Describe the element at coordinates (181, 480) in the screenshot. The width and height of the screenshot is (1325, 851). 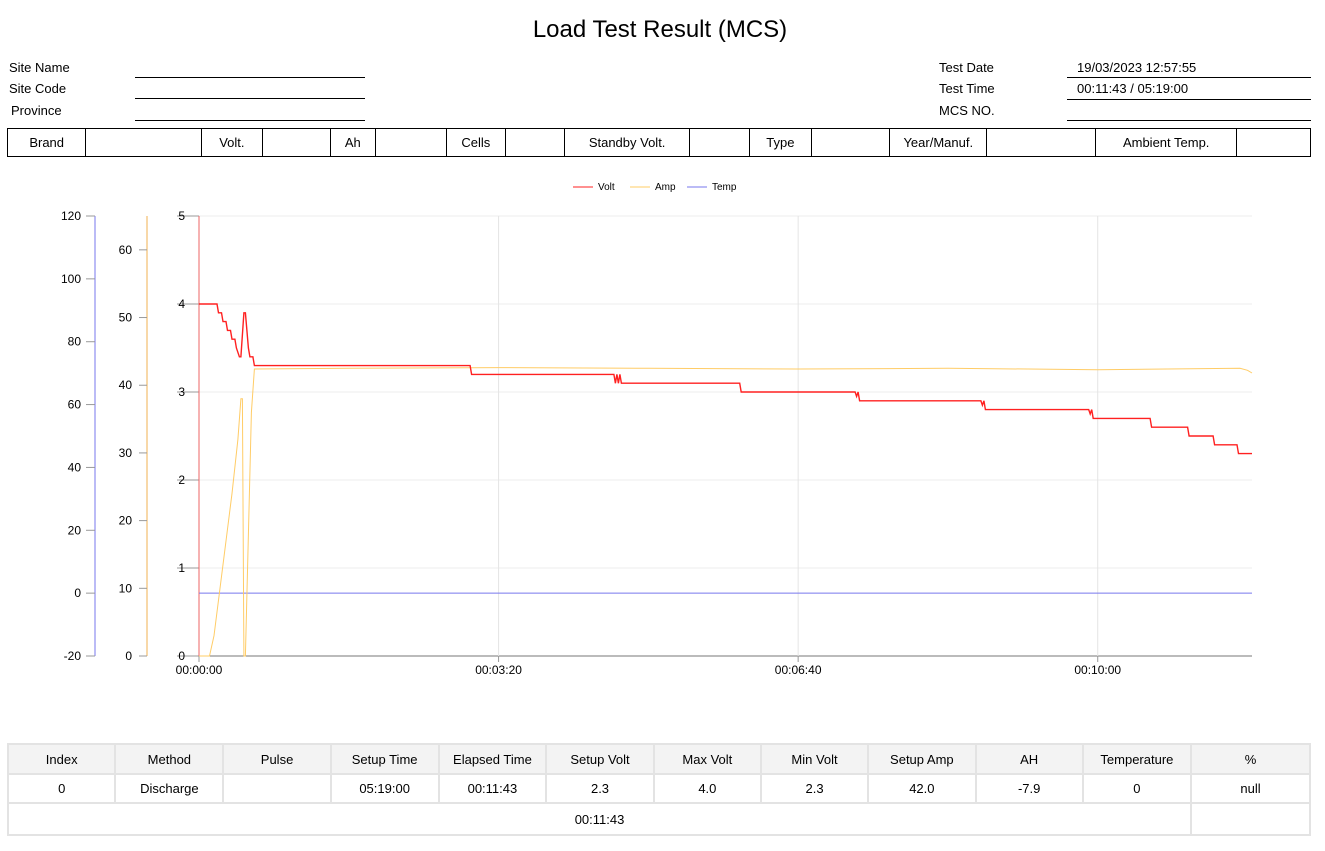
I see `volt-tick-label: 2` at that location.